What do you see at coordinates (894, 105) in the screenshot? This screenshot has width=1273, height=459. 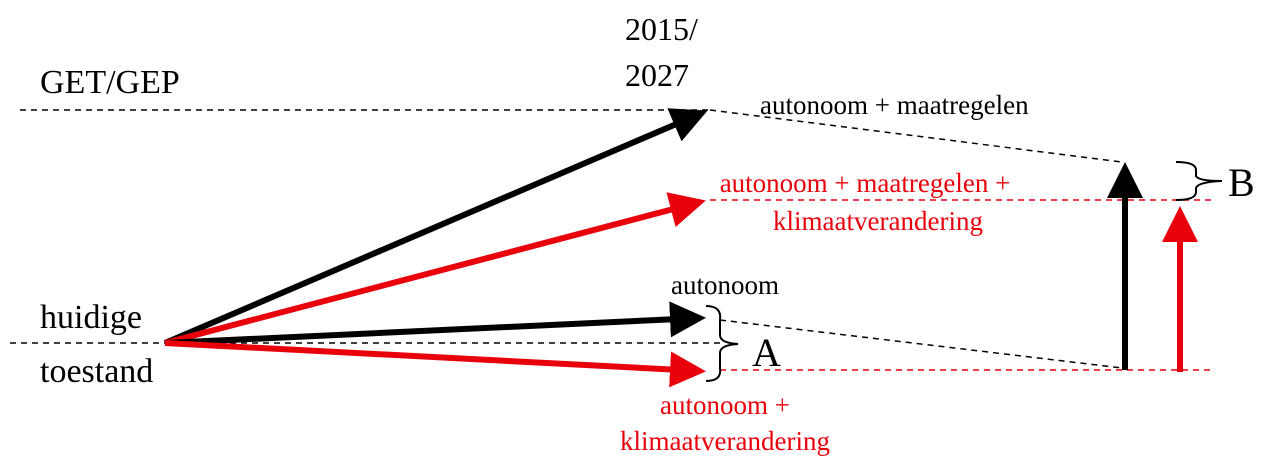 I see `scenario-label: autonoom + maatregelen` at bounding box center [894, 105].